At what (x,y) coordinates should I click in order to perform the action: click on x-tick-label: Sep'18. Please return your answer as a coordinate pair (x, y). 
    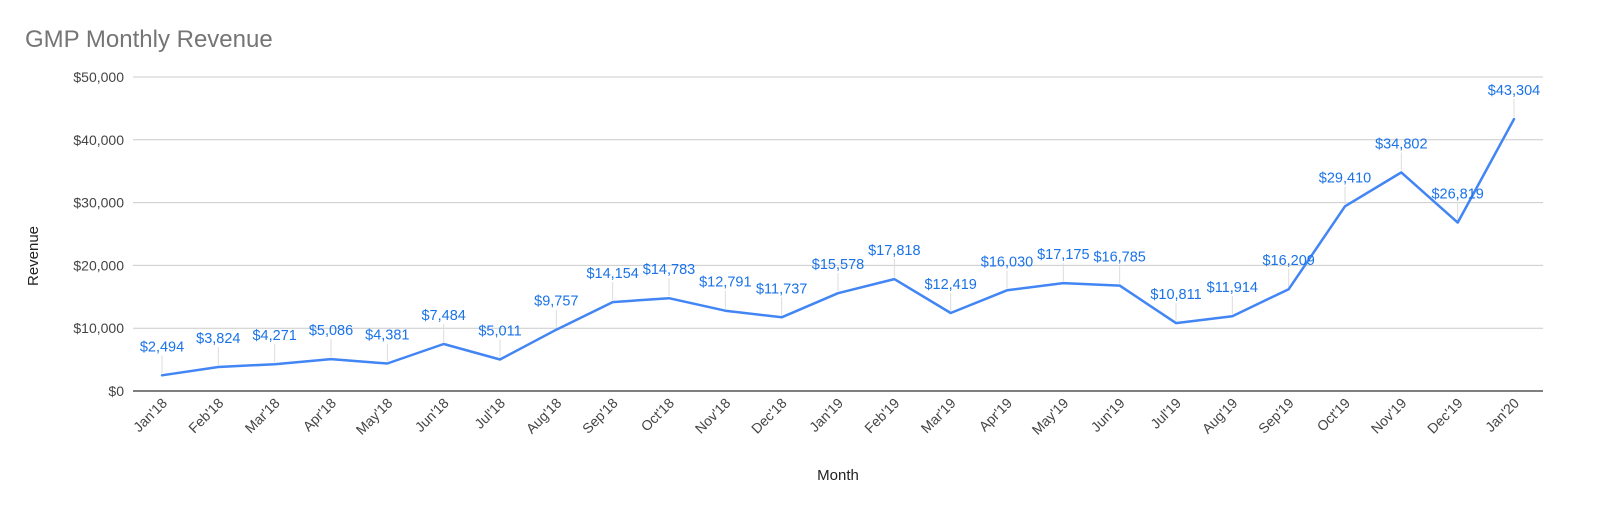
    Looking at the image, I should click on (600, 416).